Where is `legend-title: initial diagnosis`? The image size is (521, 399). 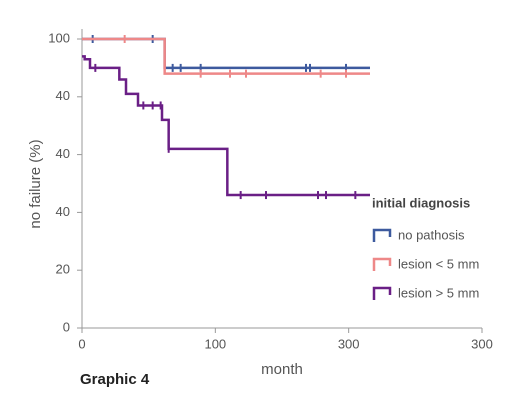 legend-title: initial diagnosis is located at coordinates (421, 202).